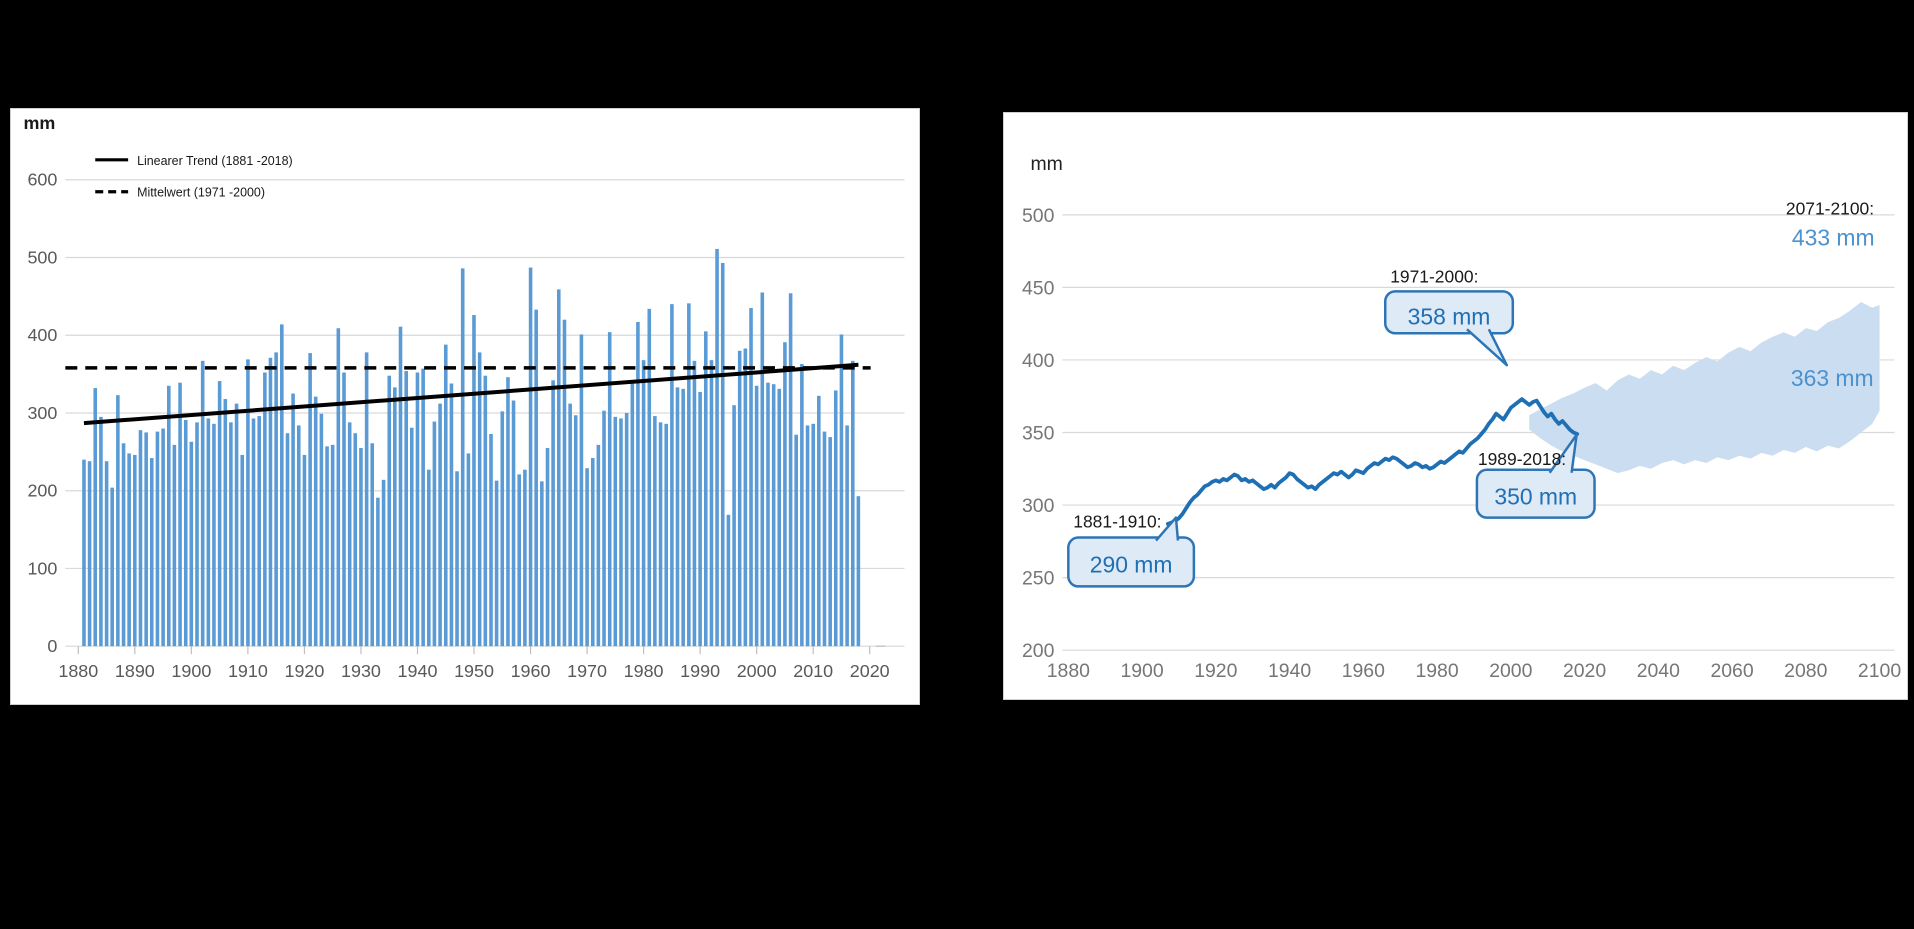 Image resolution: width=1914 pixels, height=929 pixels. I want to click on x-axis-tick-label: 1930, so click(361, 671).